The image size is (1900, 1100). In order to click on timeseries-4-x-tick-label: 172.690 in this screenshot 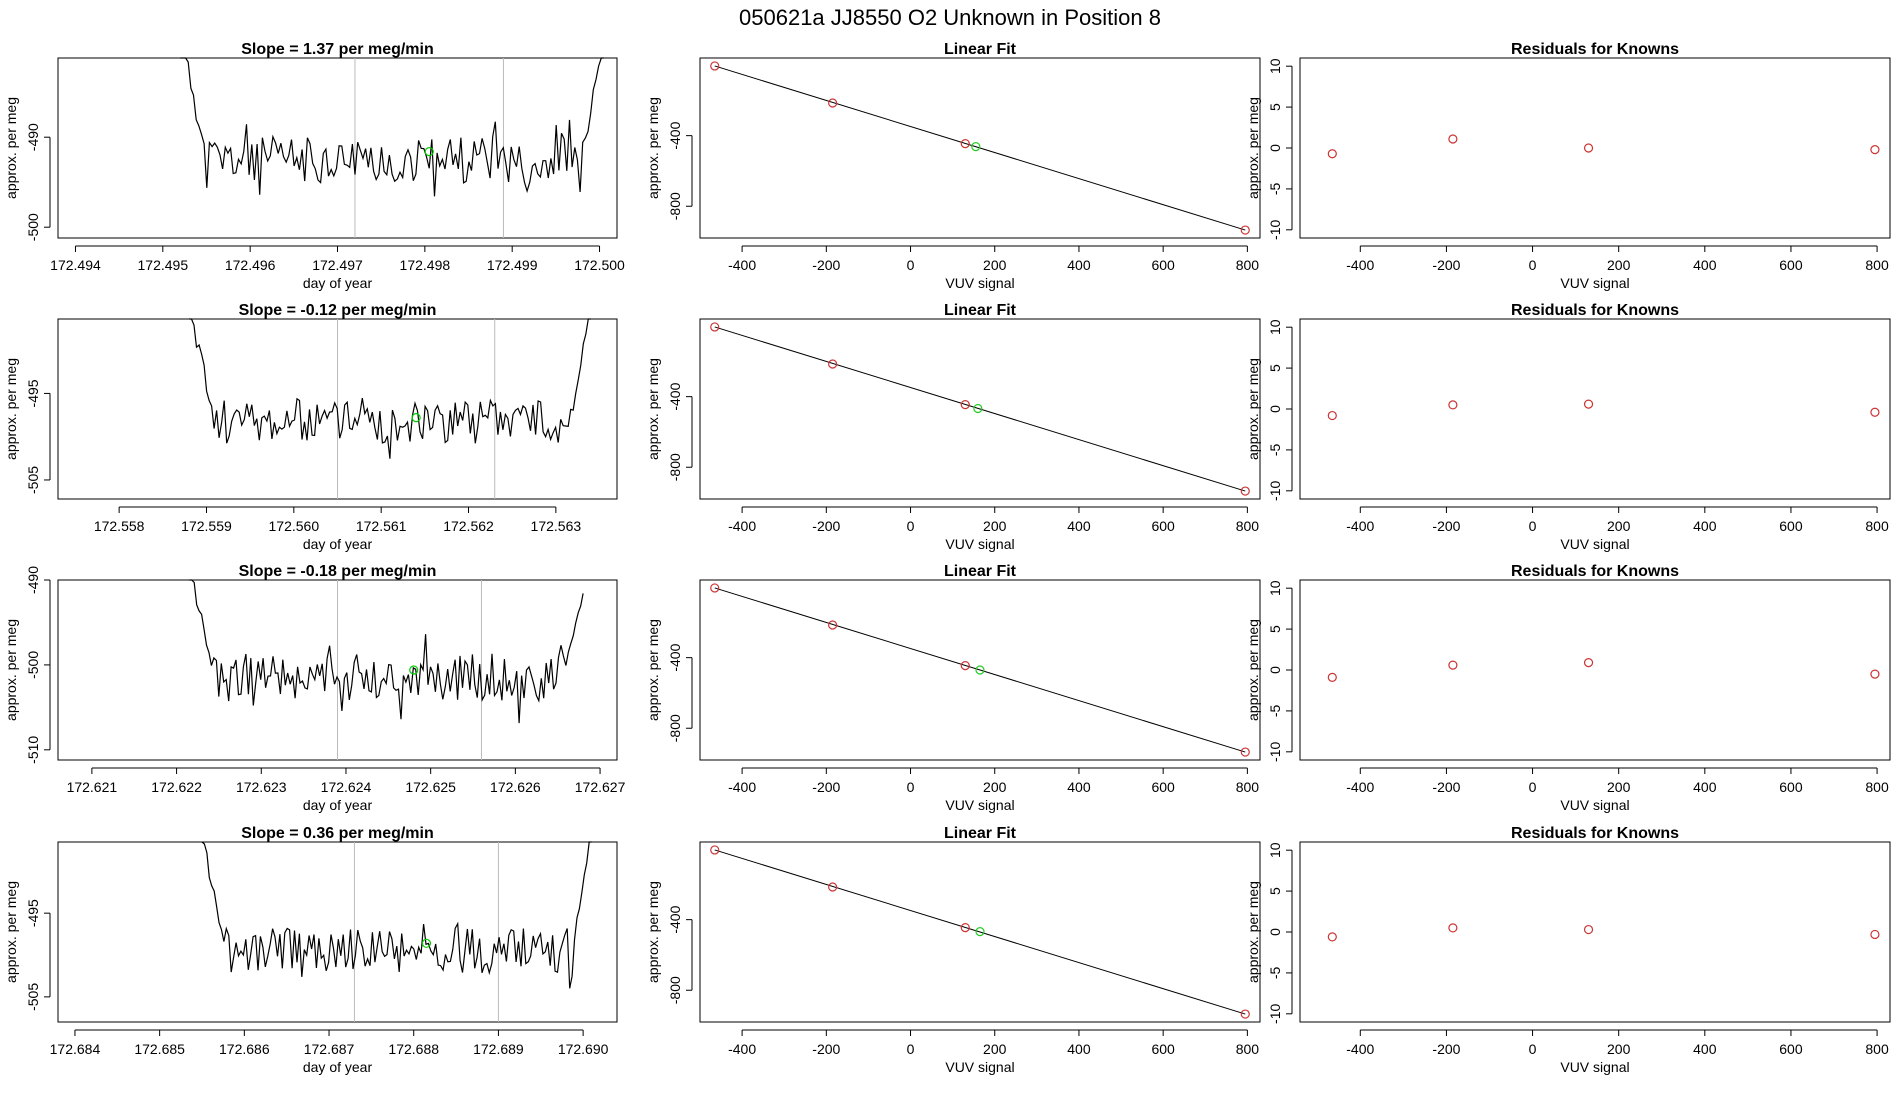, I will do `click(583, 1049)`.